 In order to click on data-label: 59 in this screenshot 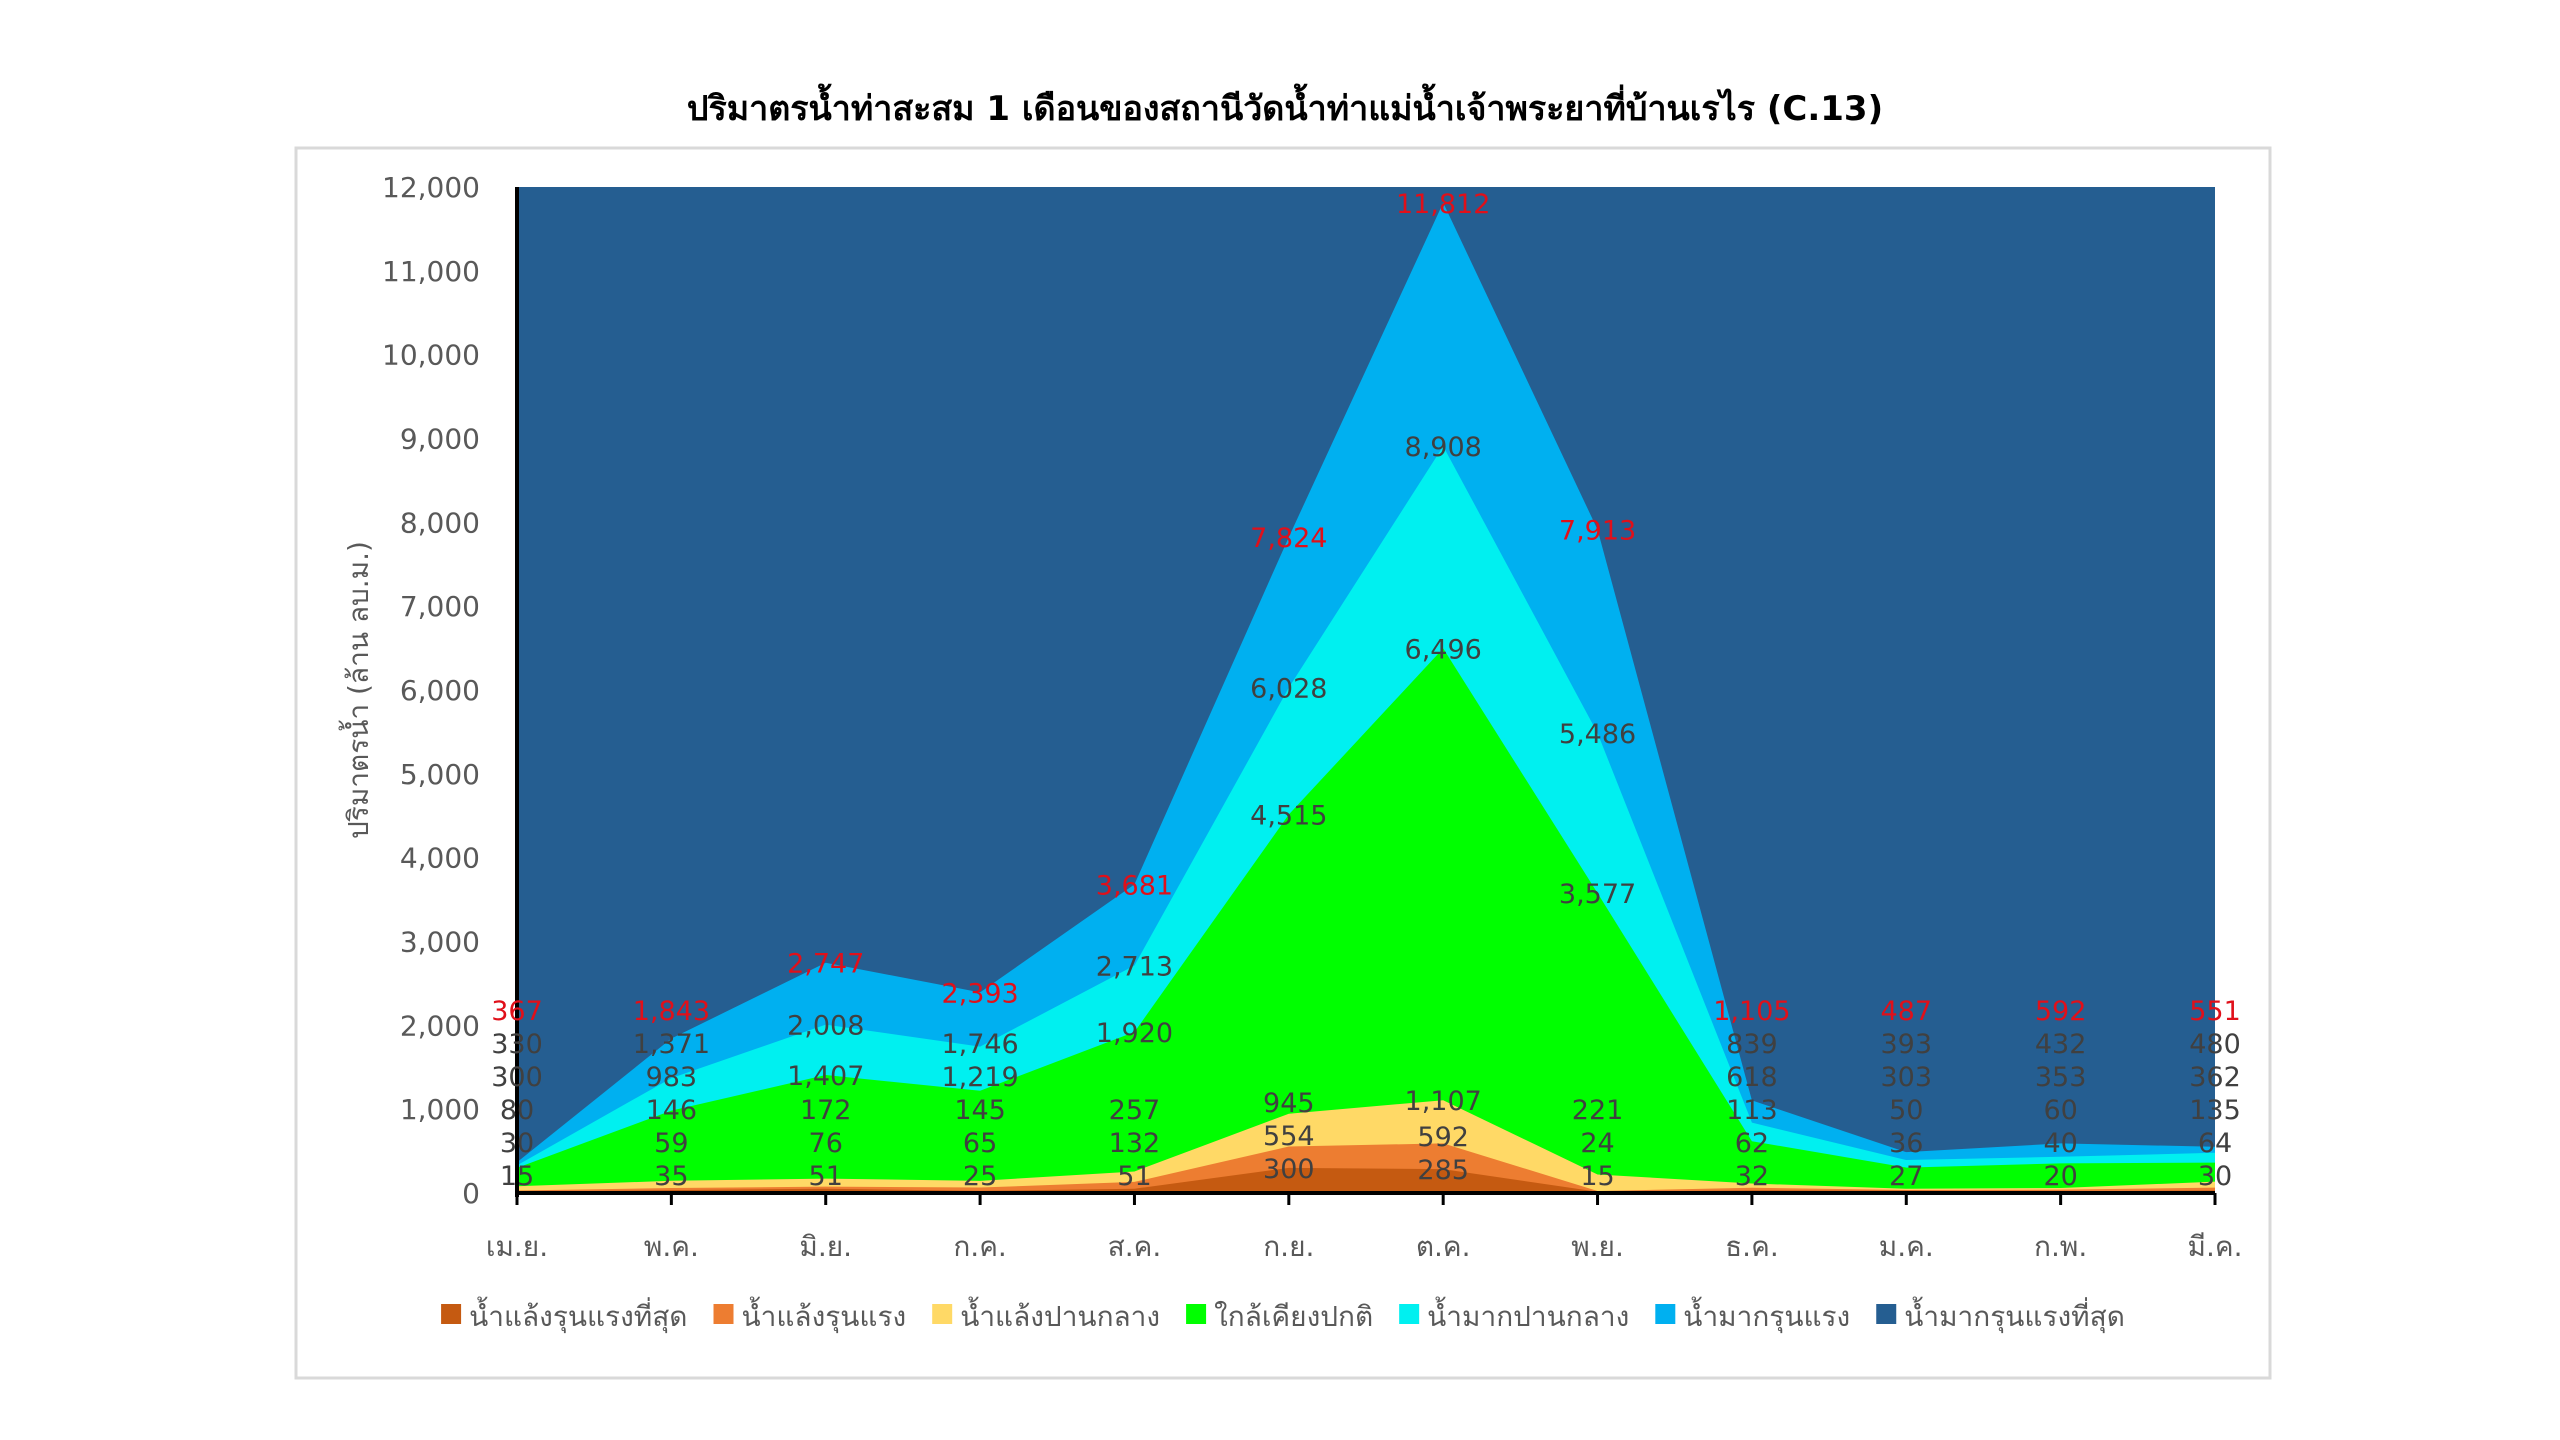, I will do `click(671, 1143)`.